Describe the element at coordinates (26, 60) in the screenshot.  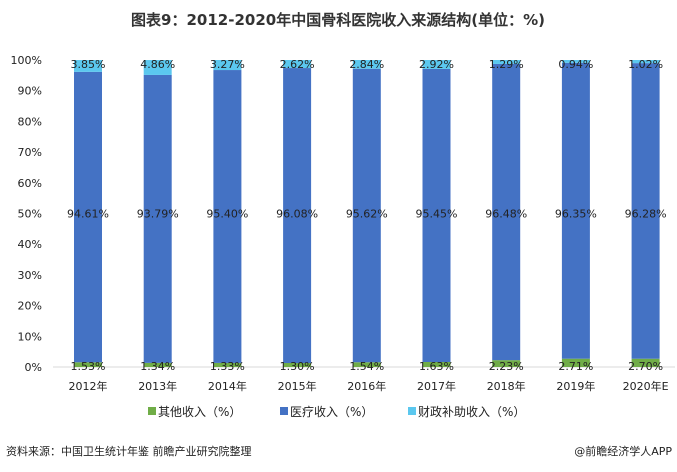
I see `y-tick-label: 100%` at that location.